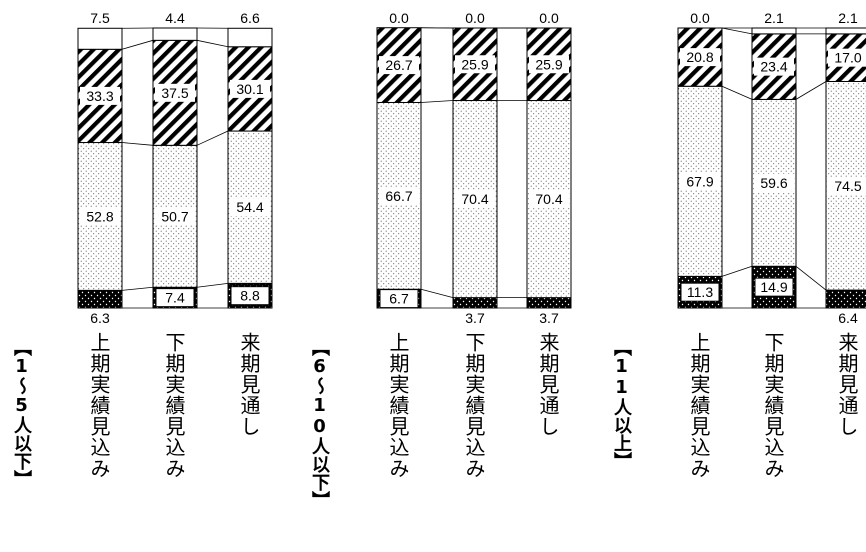 Image resolution: width=866 pixels, height=552 pixels. I want to click on value-label: 6.7, so click(399, 299).